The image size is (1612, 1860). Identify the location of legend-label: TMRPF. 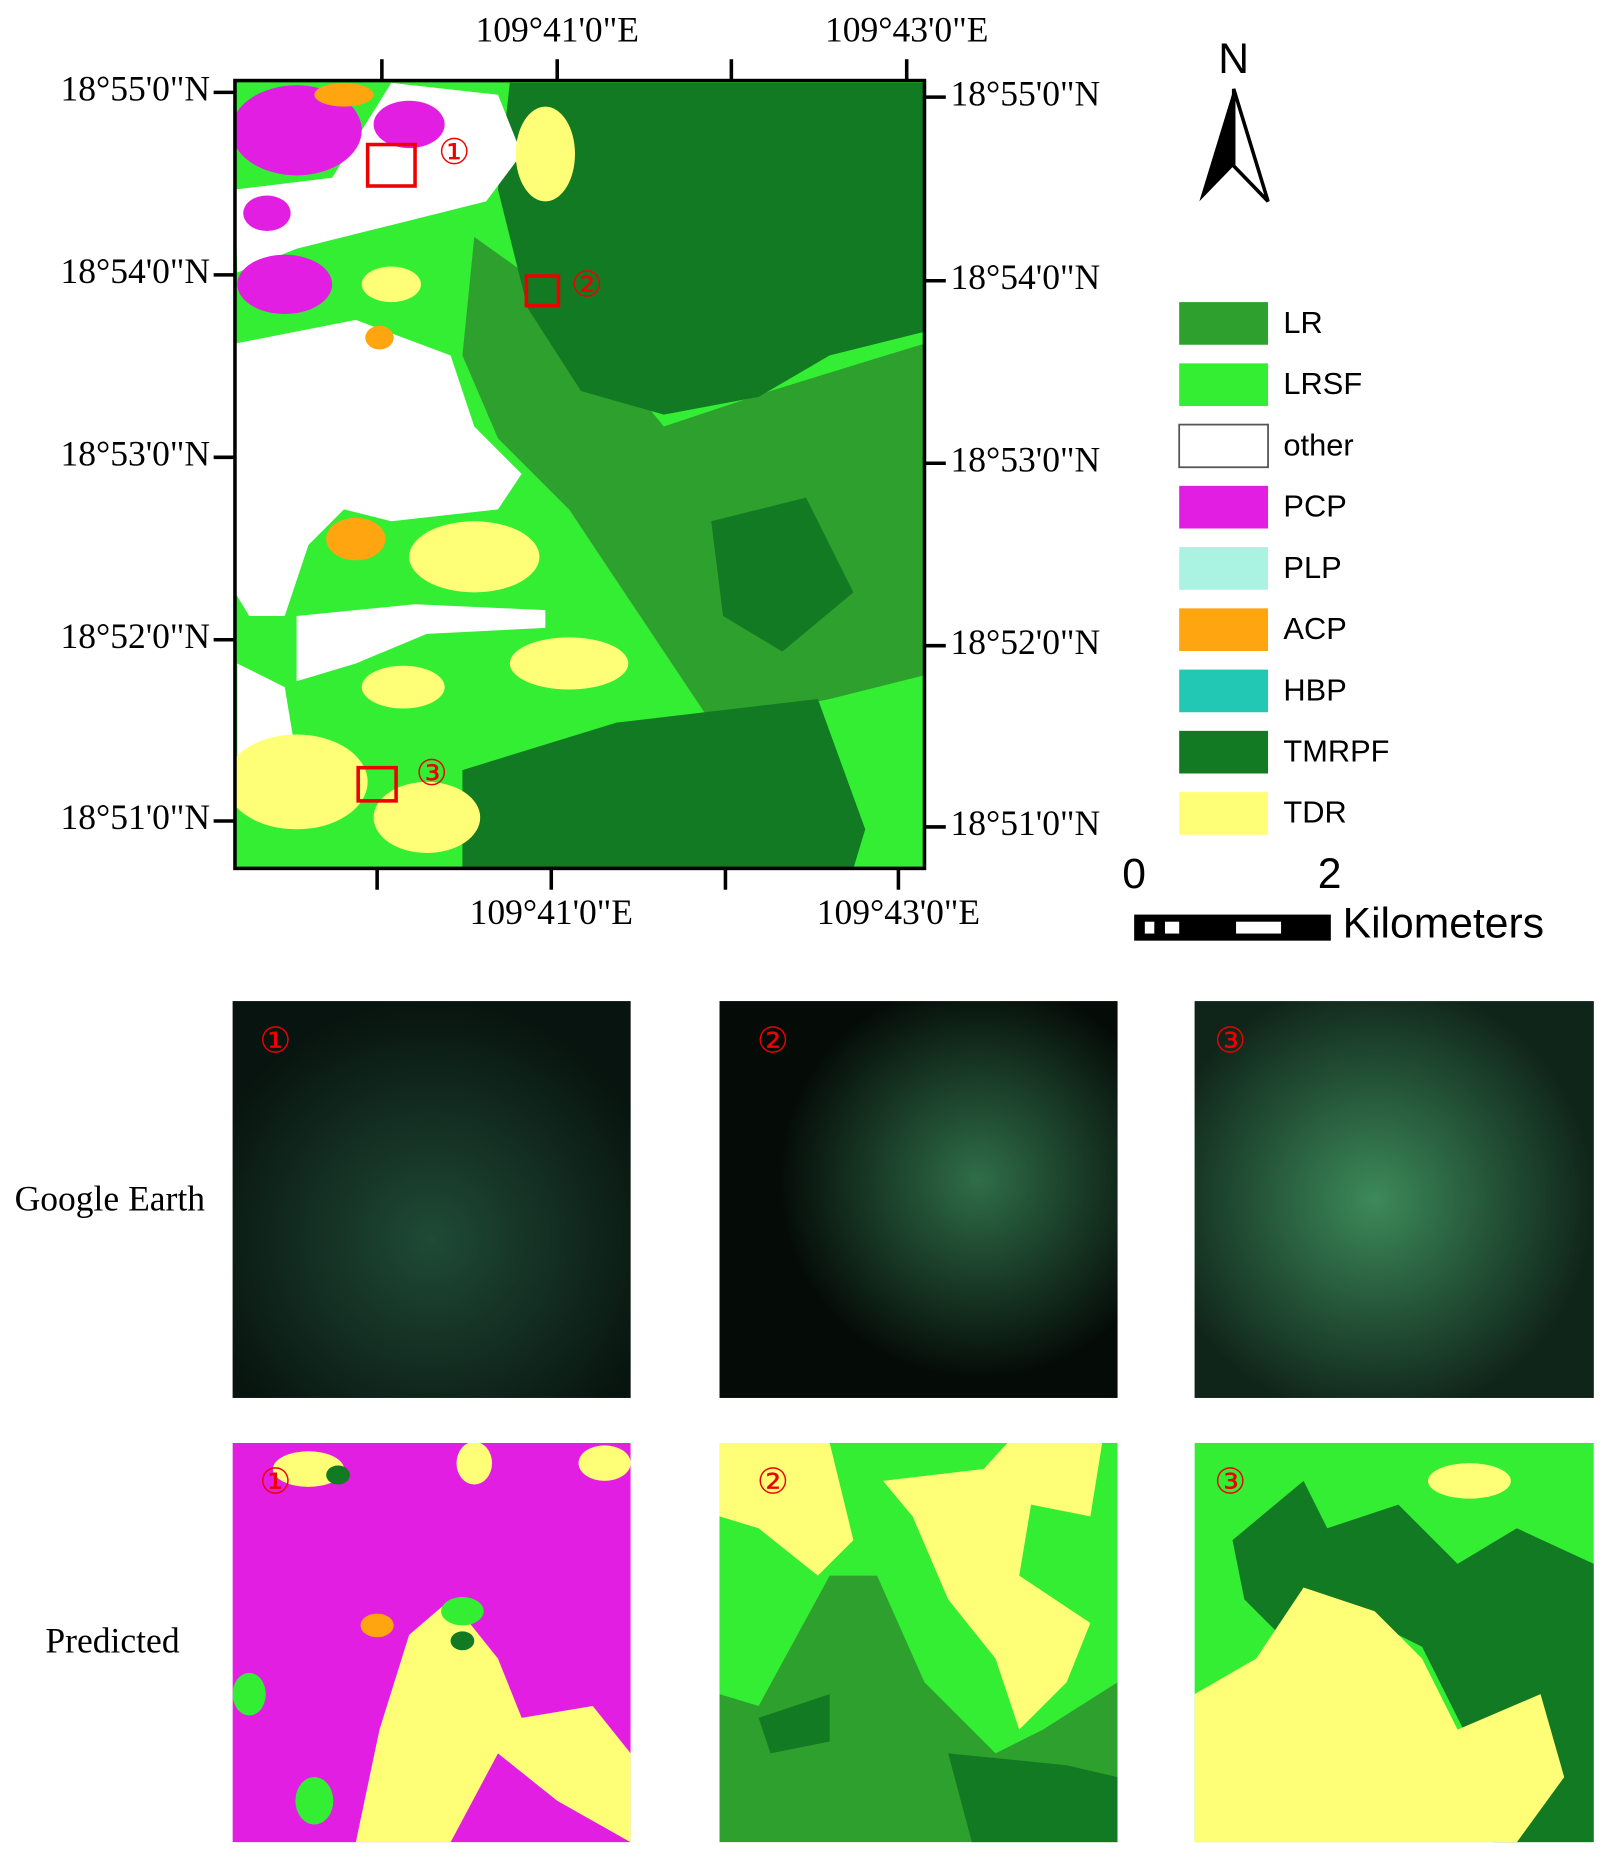
(1336, 750).